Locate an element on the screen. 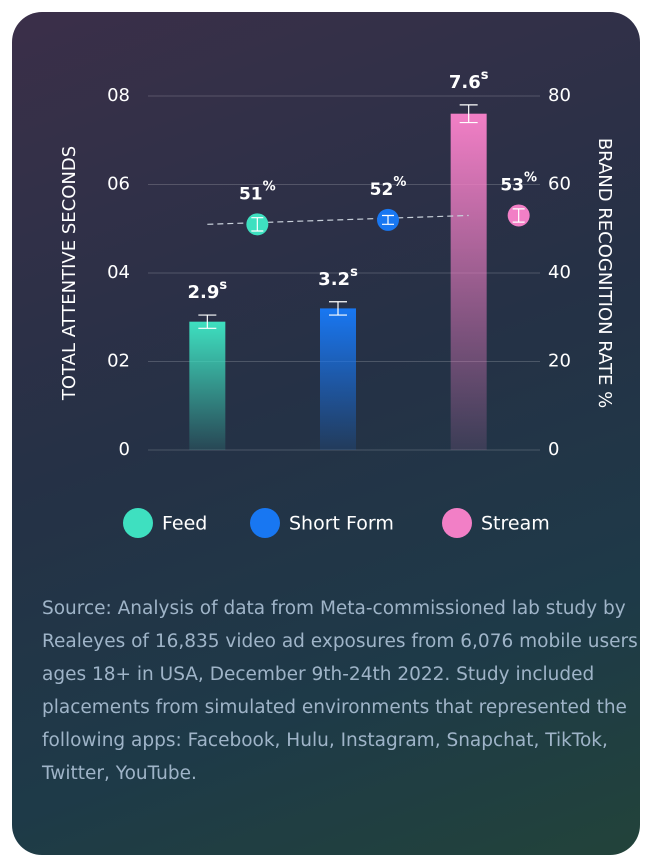 The image size is (652, 867). legend-label: Short Form is located at coordinates (341, 524).